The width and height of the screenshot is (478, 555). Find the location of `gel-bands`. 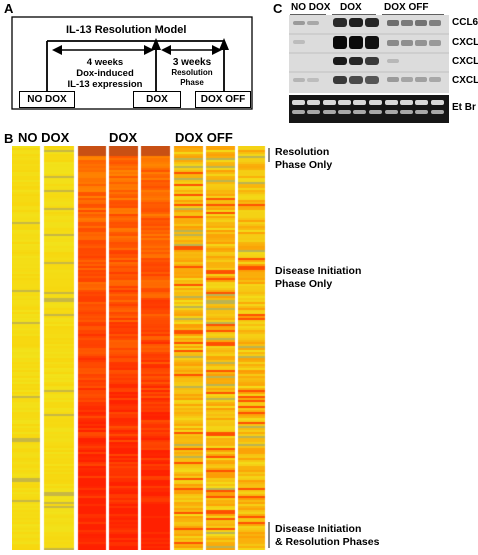

gel-bands is located at coordinates (369, 54).